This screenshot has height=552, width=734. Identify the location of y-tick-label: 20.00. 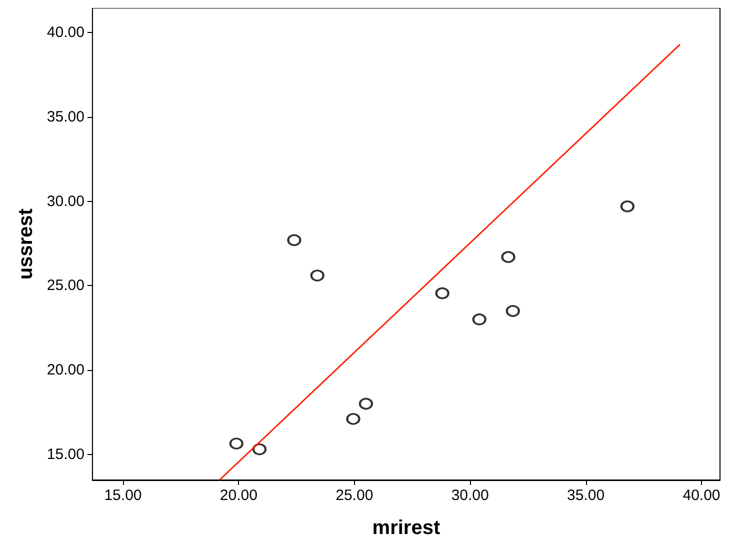
(65, 370).